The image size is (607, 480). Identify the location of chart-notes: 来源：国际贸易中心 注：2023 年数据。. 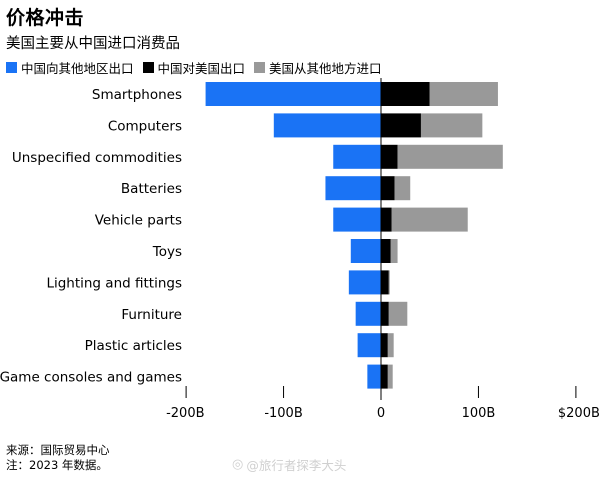
(58, 458).